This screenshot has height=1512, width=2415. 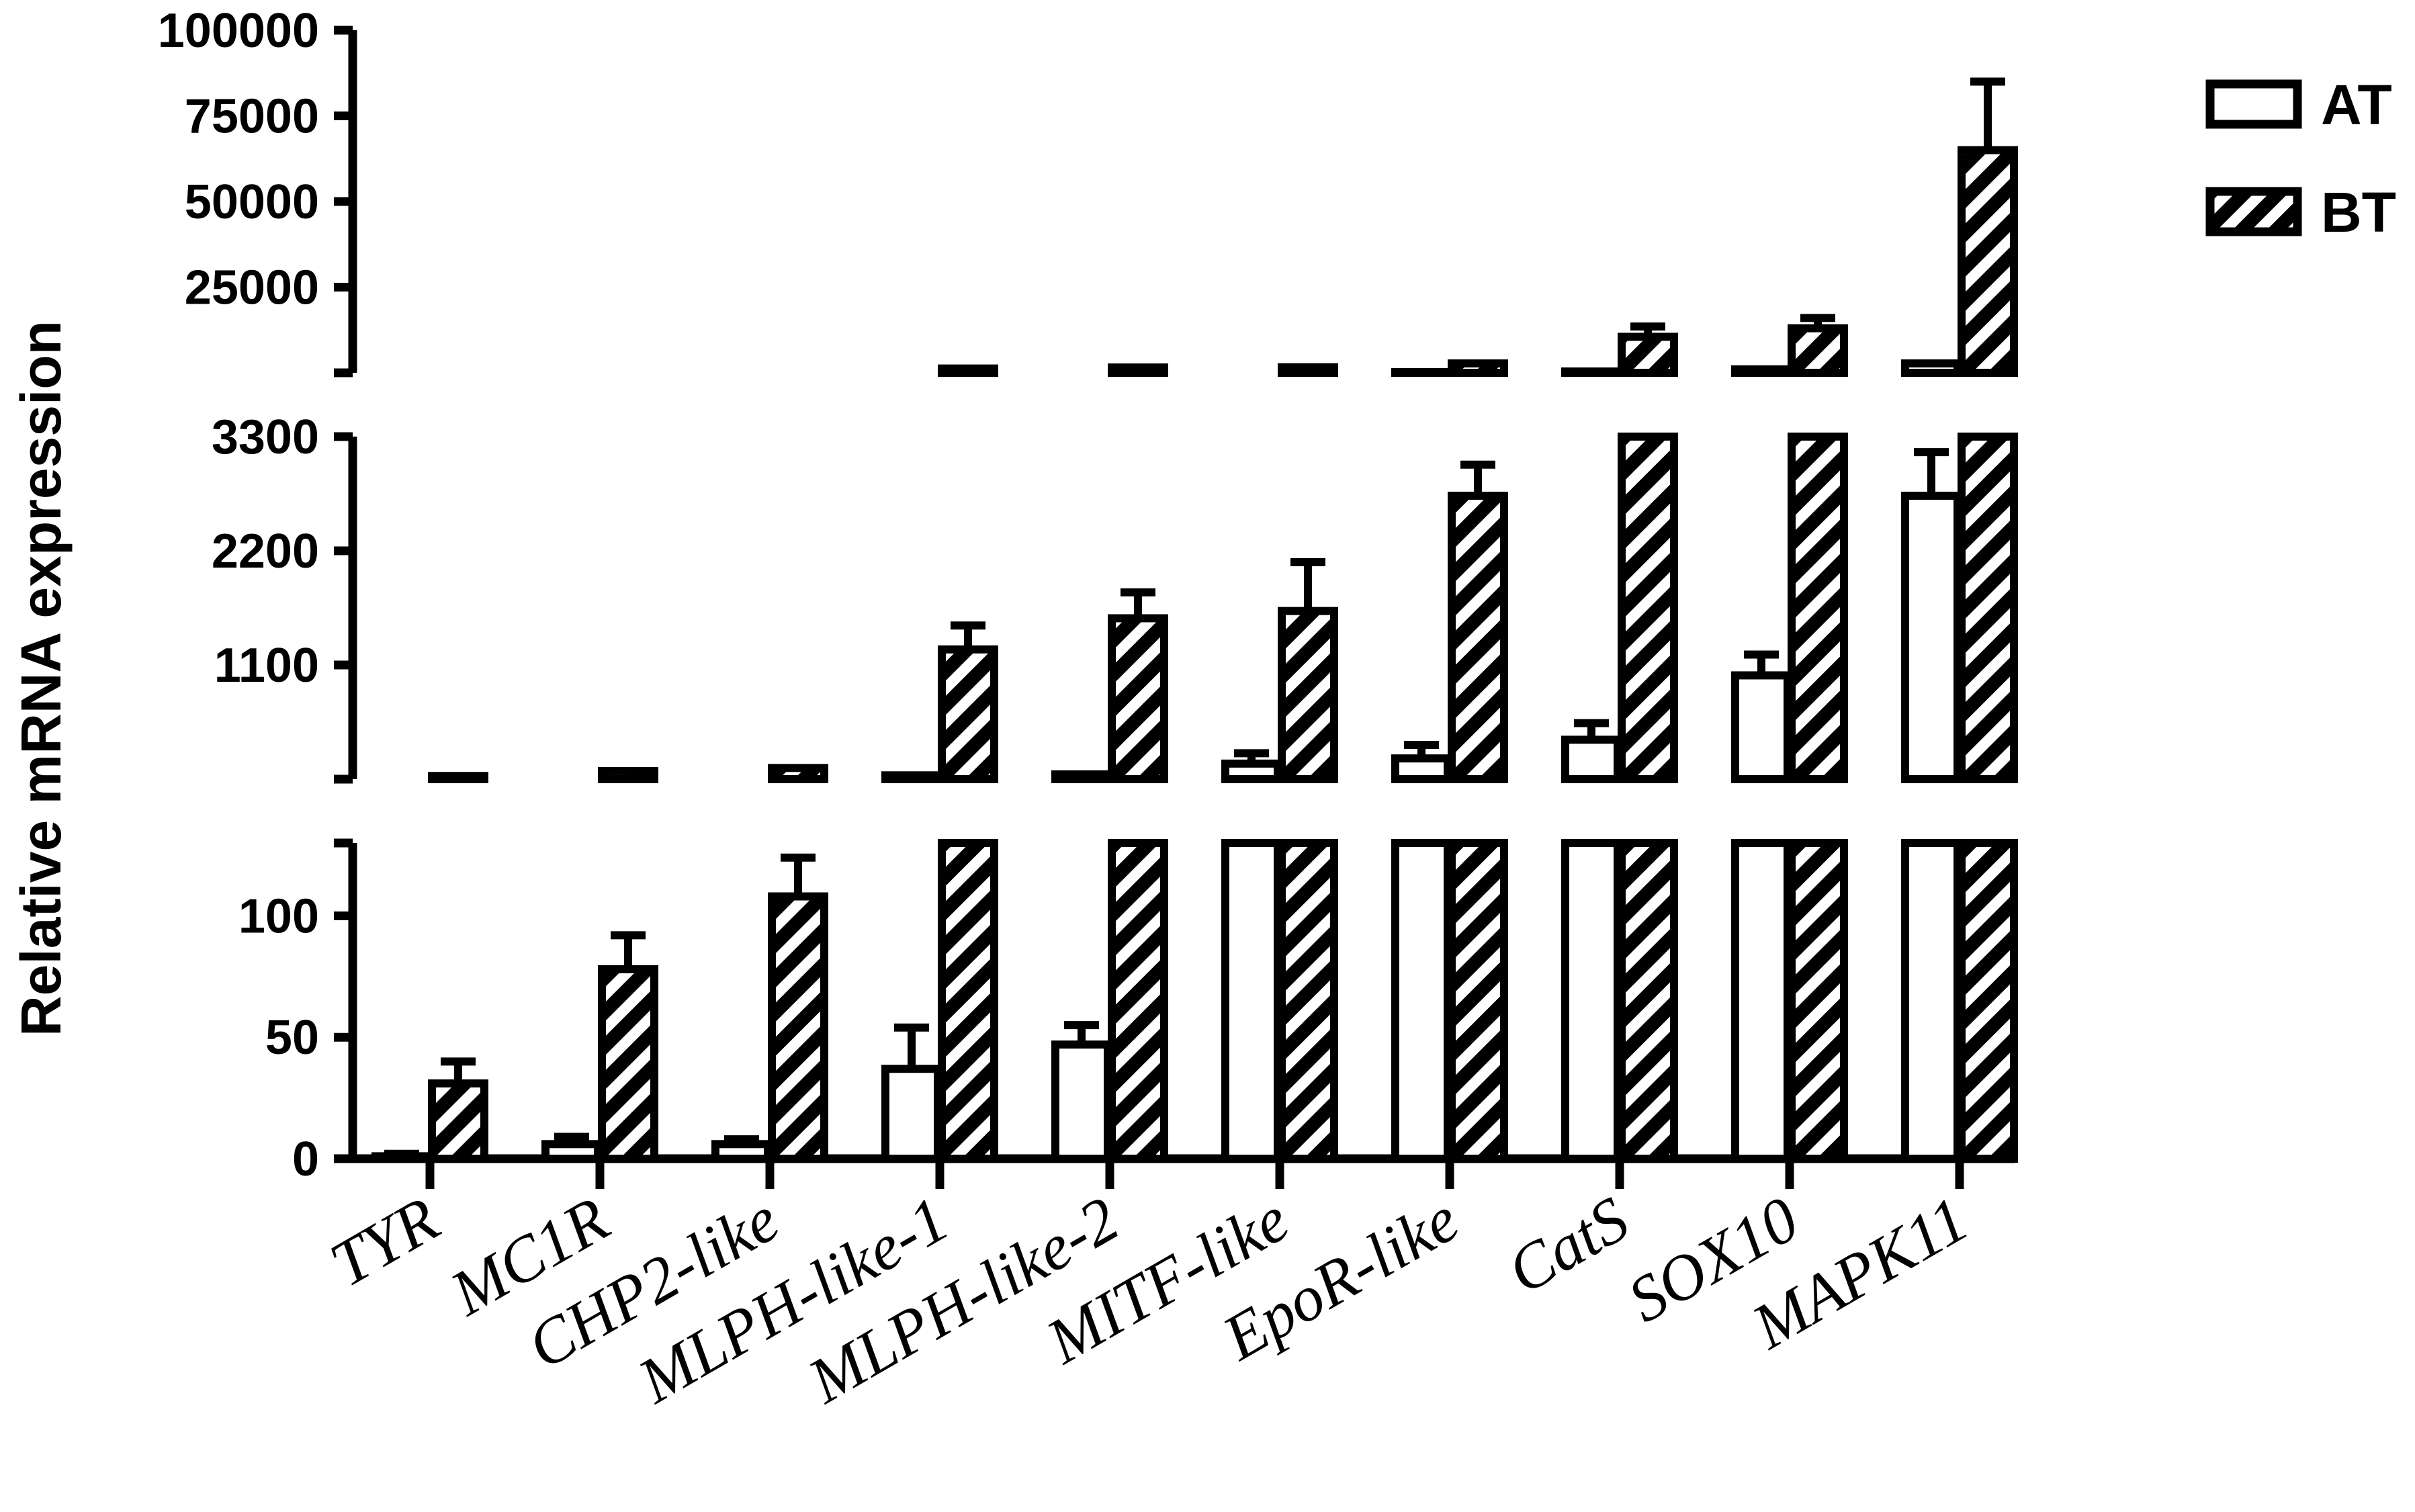 What do you see at coordinates (742, 1151) in the screenshot?
I see `bar-at-2-segment` at bounding box center [742, 1151].